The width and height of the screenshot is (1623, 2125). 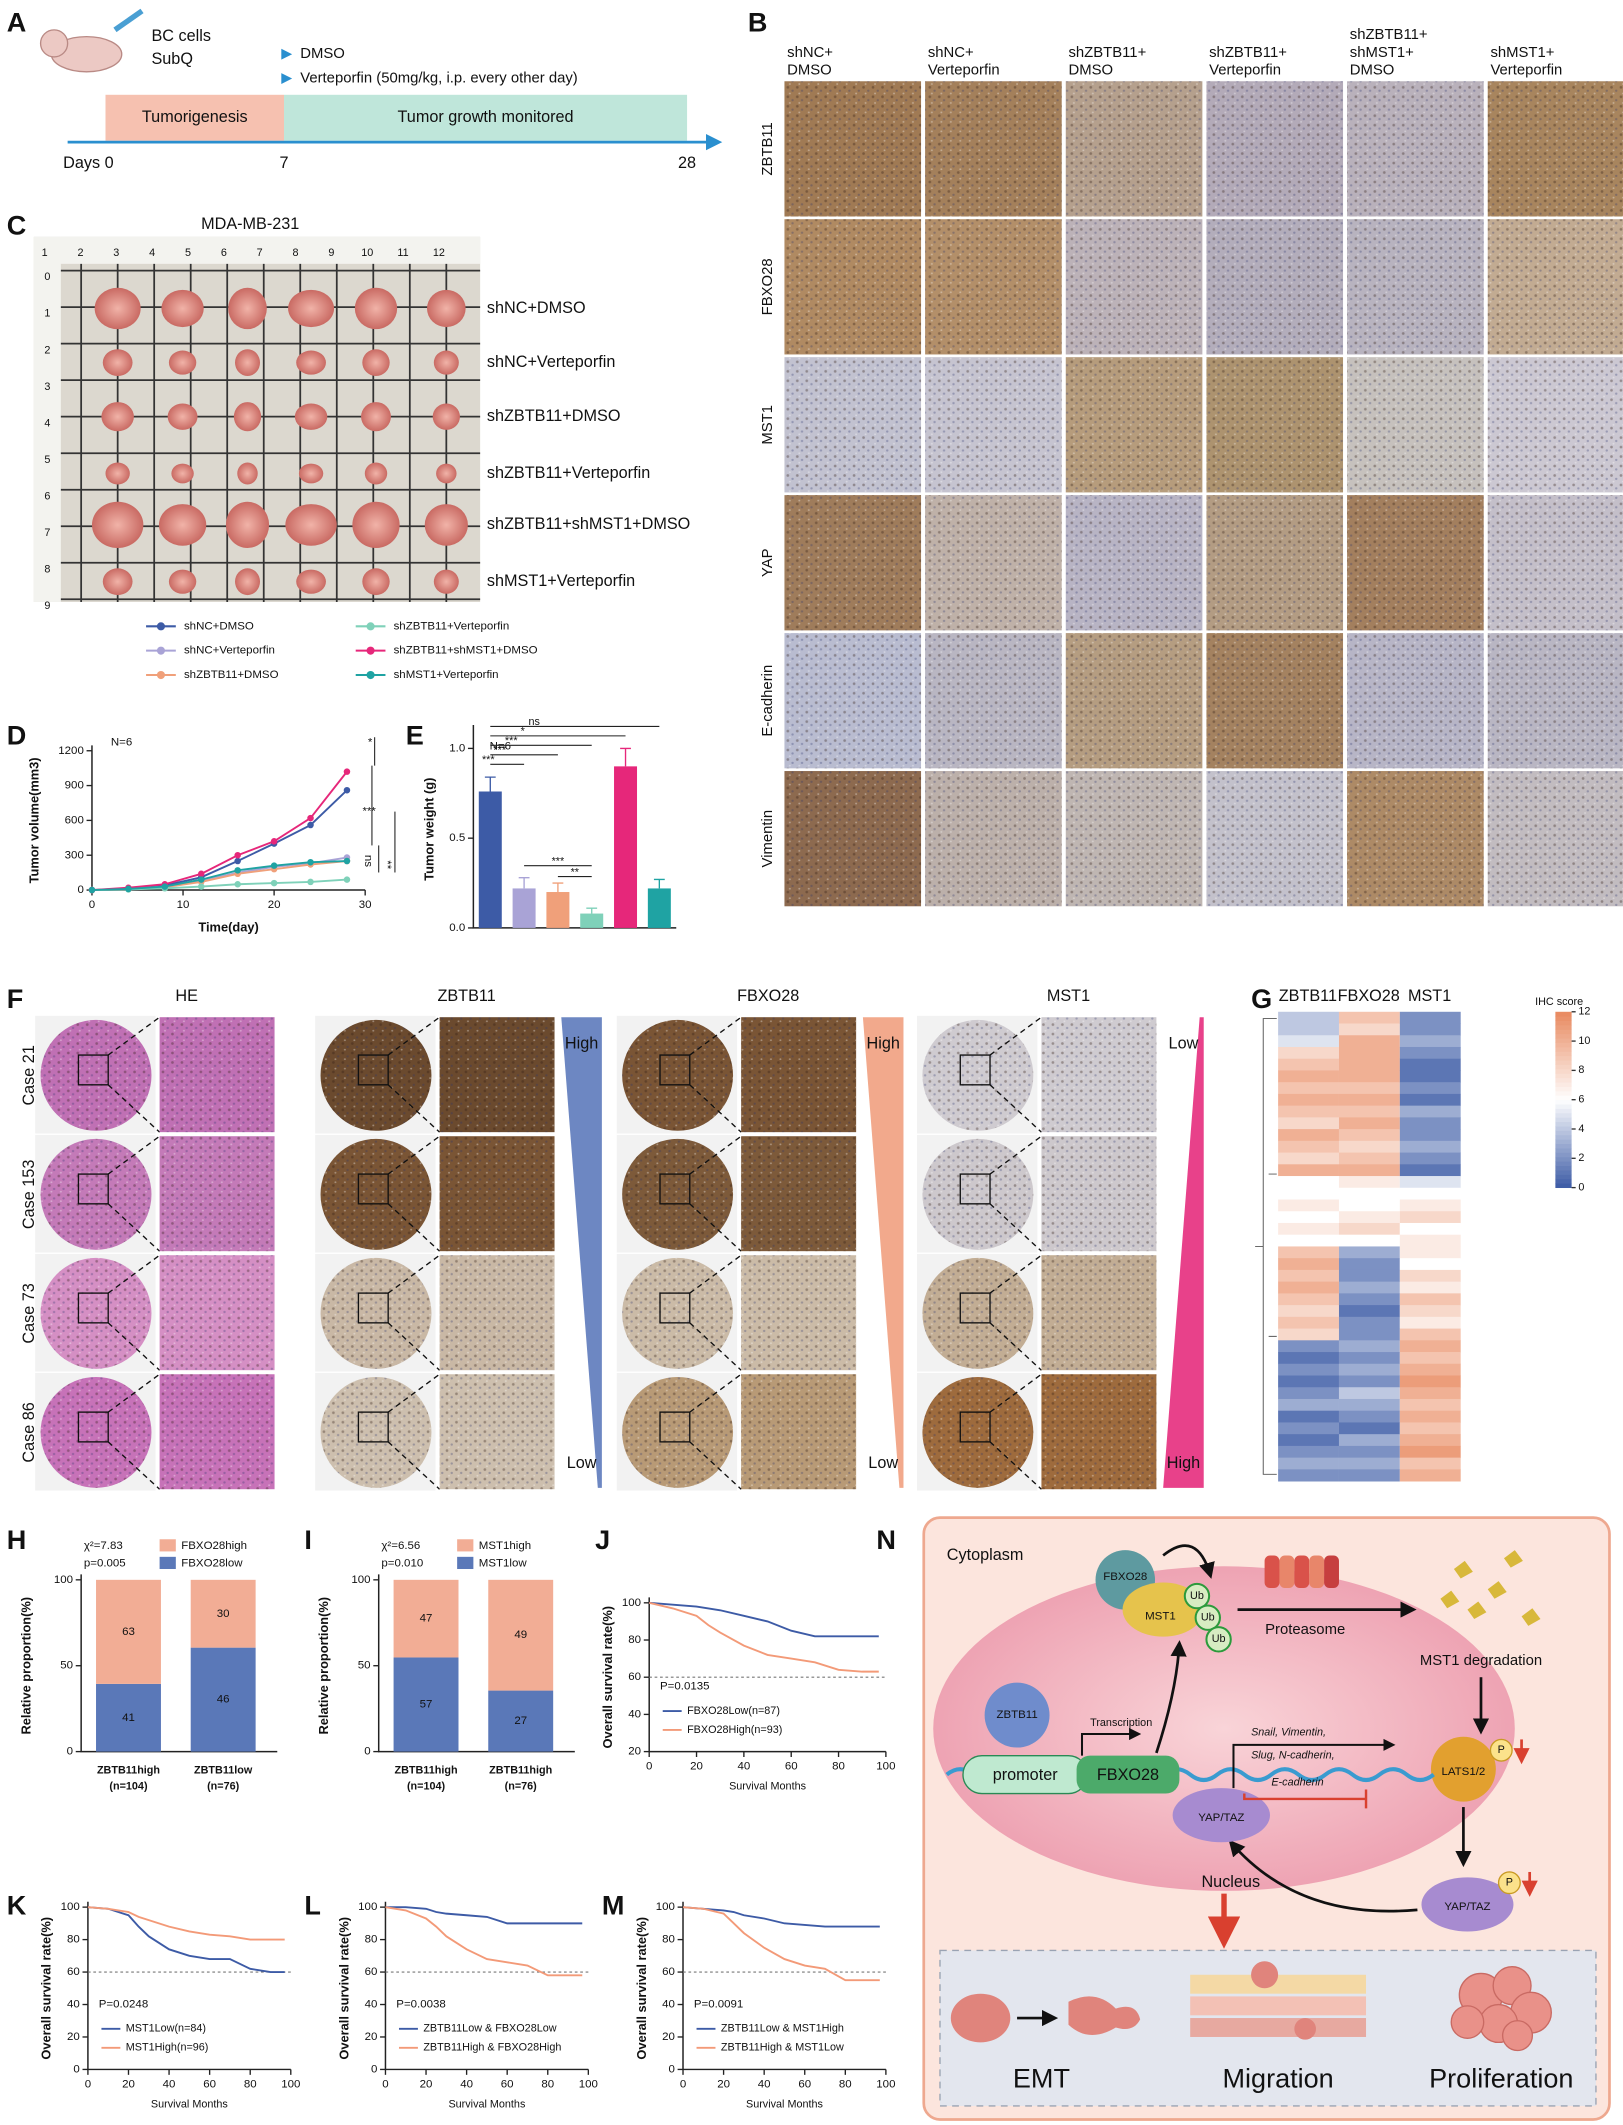 What do you see at coordinates (128, 1787) in the screenshot?
I see `x-tick-note: (n=104)` at bounding box center [128, 1787].